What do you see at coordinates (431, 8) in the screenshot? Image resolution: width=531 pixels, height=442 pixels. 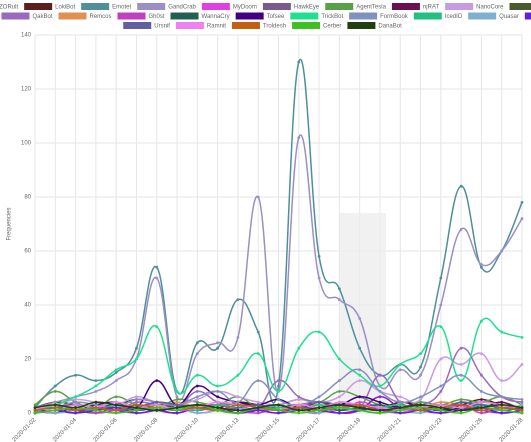 I see `legend-label: njRAT` at bounding box center [431, 8].